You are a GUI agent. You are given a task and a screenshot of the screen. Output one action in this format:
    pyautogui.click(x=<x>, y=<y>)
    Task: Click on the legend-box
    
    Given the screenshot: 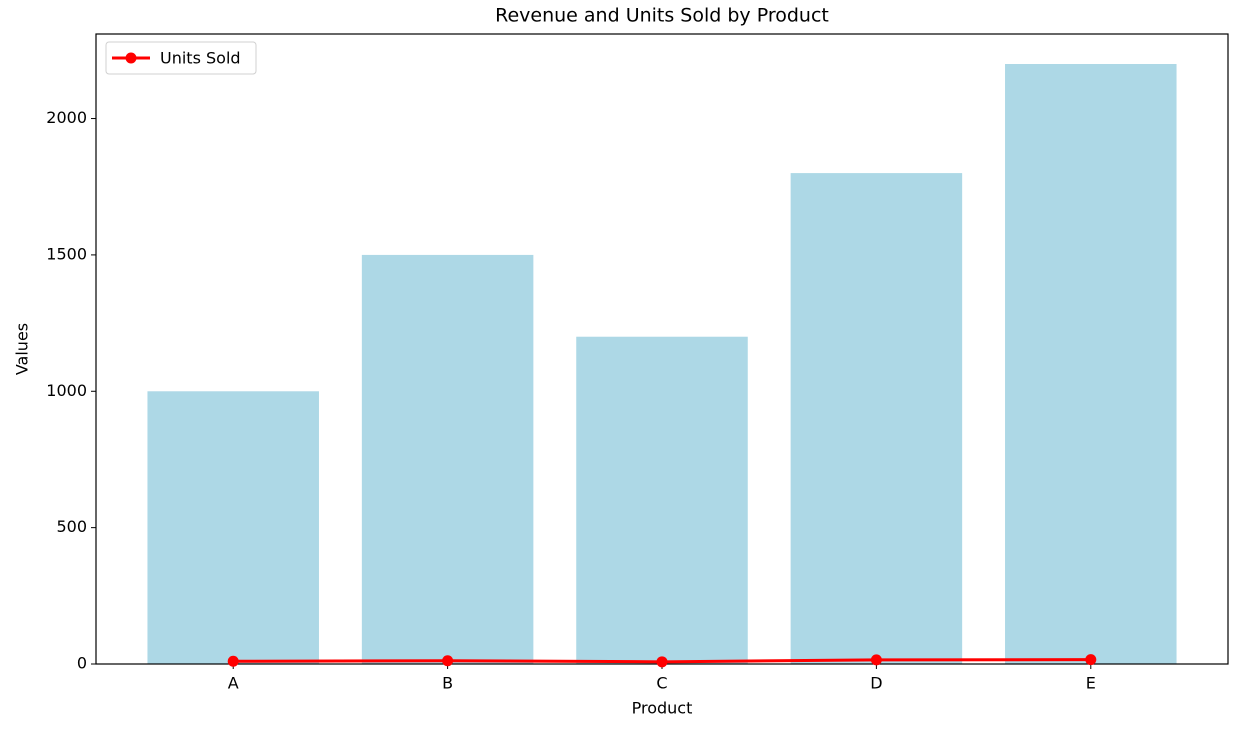 What is the action you would take?
    pyautogui.click(x=181, y=58)
    